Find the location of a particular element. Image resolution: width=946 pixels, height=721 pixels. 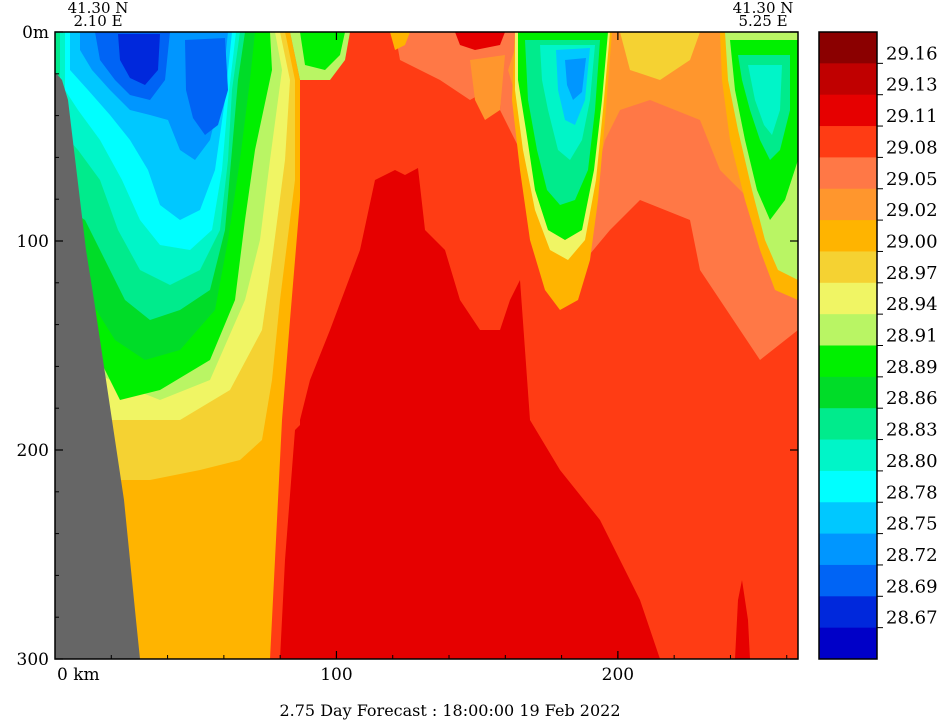

colorbar-label-7: 28.97 is located at coordinates (912, 273).